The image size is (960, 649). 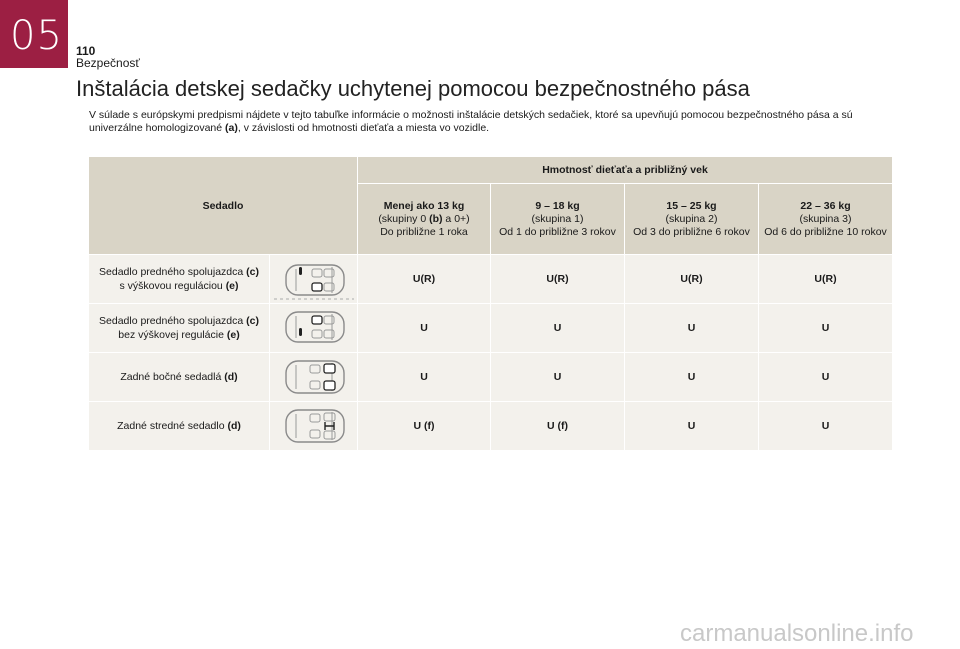 What do you see at coordinates (108, 63) in the screenshot?
I see `section-name: Bezpečnosť` at bounding box center [108, 63].